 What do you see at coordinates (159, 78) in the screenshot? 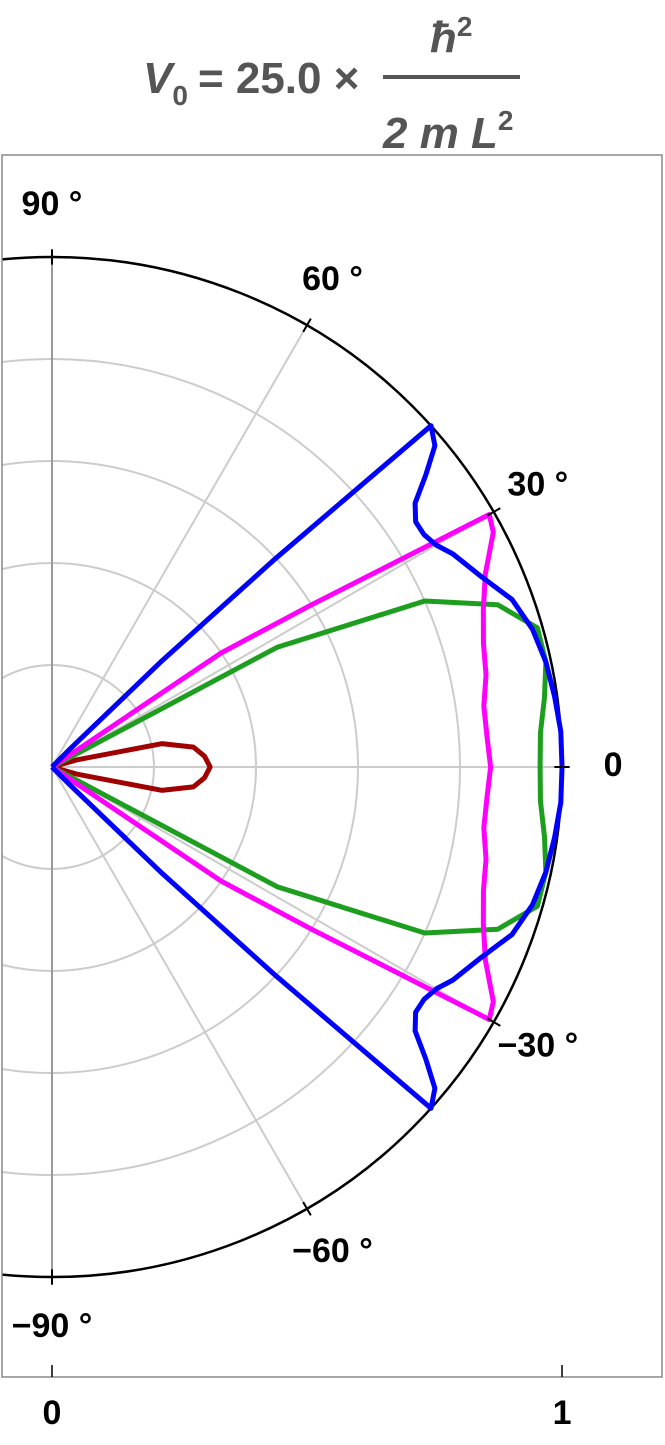
I see `title-symbol: V` at bounding box center [159, 78].